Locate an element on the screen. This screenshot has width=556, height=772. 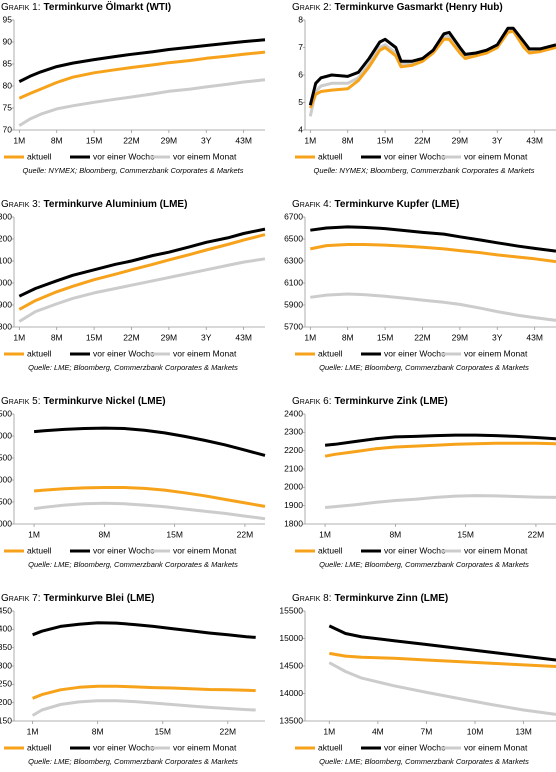
y-tick-label: 7 is located at coordinates (300, 47).